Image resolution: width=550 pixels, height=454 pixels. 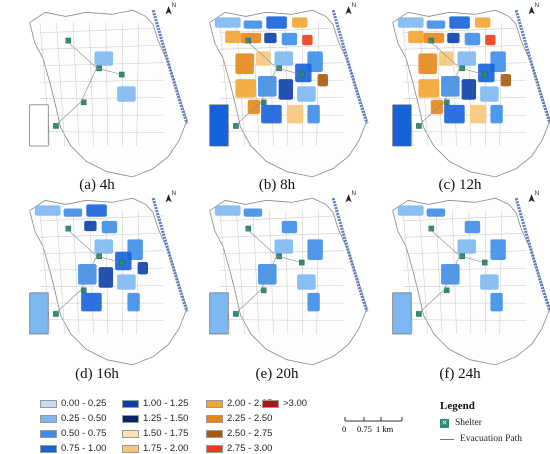 I want to click on depth-label: 2.50 - 2.75, so click(x=250, y=433).